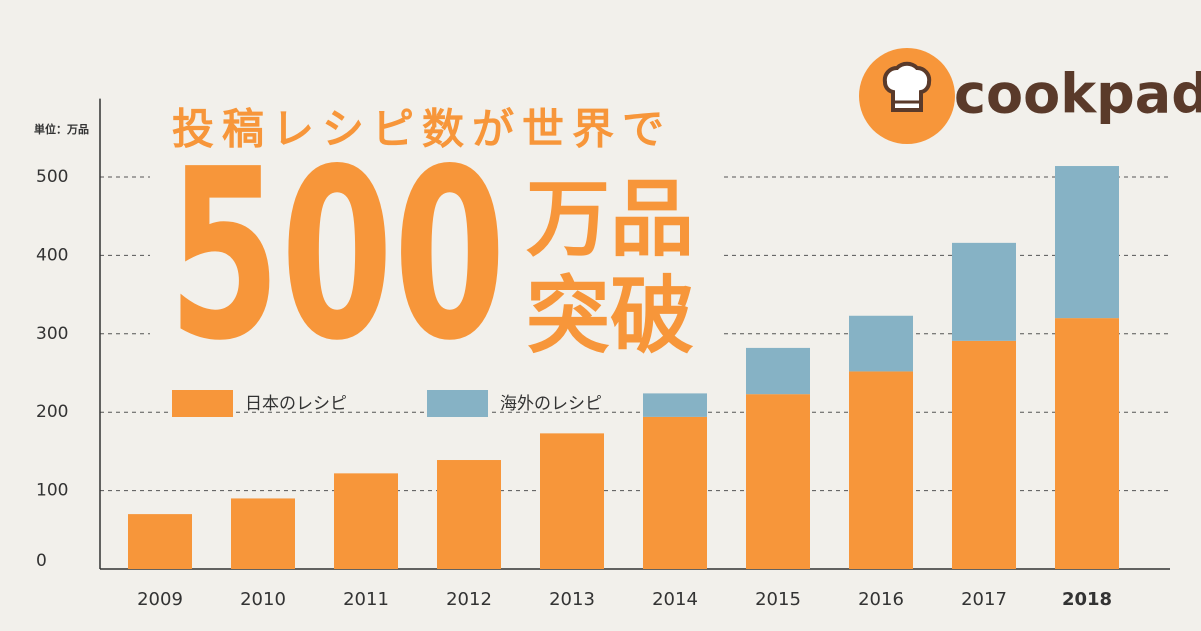 The width and height of the screenshot is (1201, 631). I want to click on headline-number: 500, so click(337, 255).